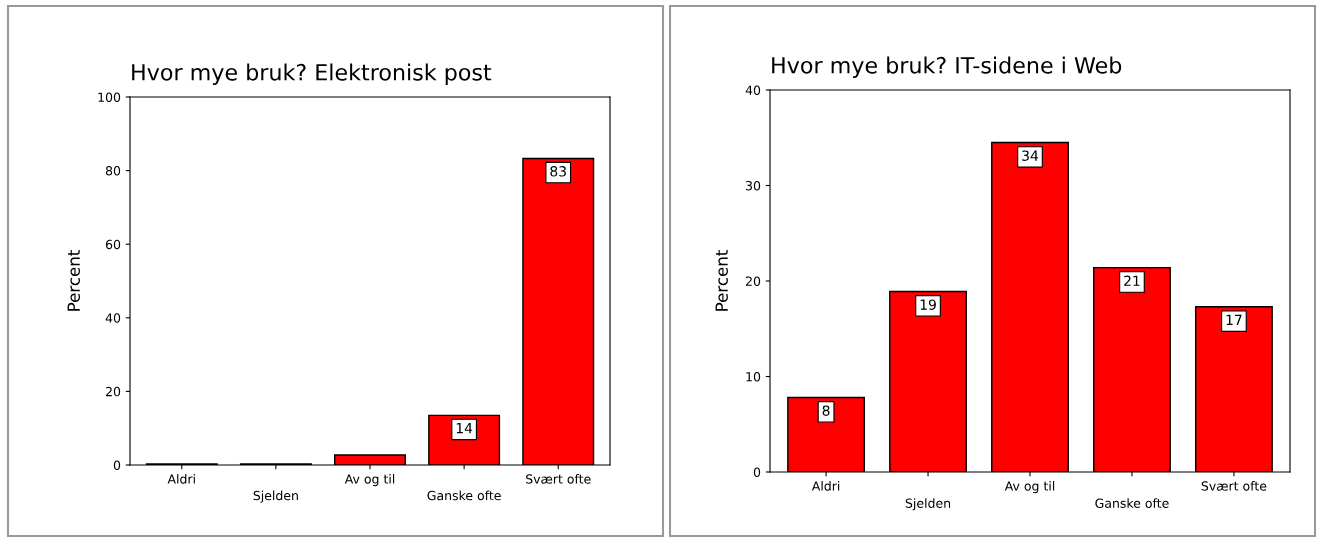 The height and width of the screenshot is (544, 1323). What do you see at coordinates (947, 67) in the screenshot?
I see `chart-title: Hvor mye bruk? IT-sidene i Web` at bounding box center [947, 67].